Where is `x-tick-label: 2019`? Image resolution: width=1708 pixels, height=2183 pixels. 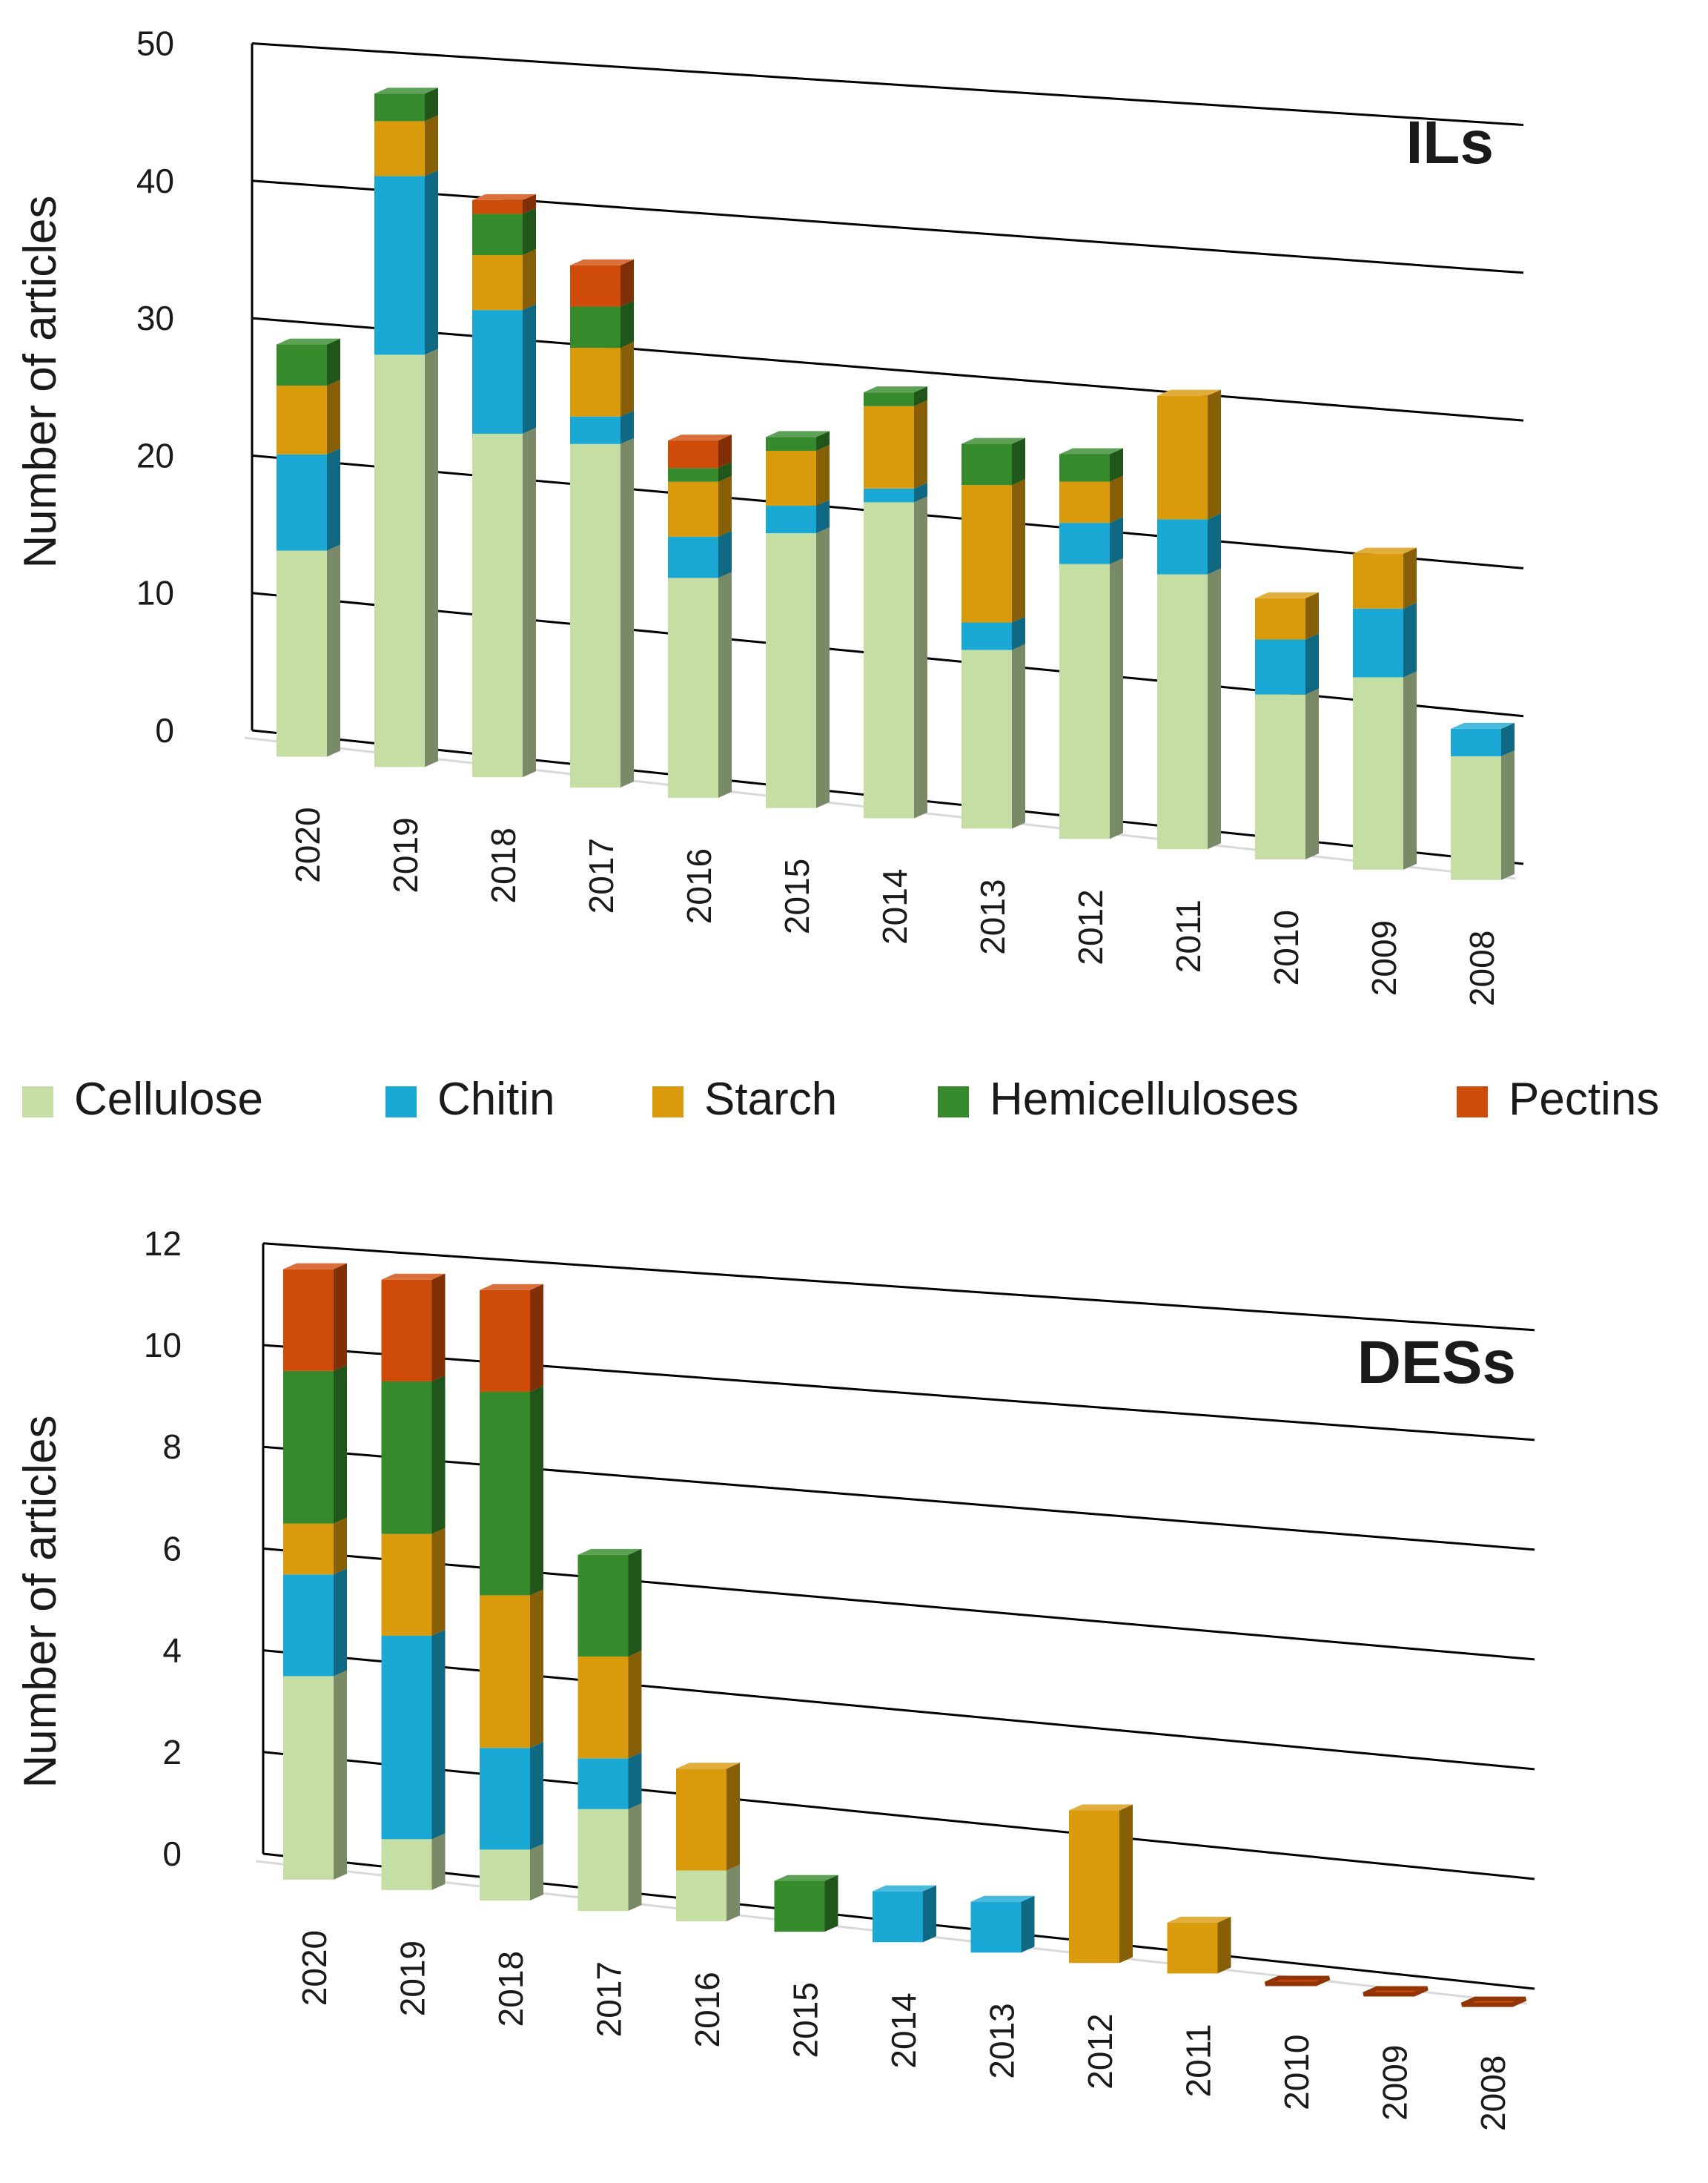
x-tick-label: 2019 is located at coordinates (413, 1979).